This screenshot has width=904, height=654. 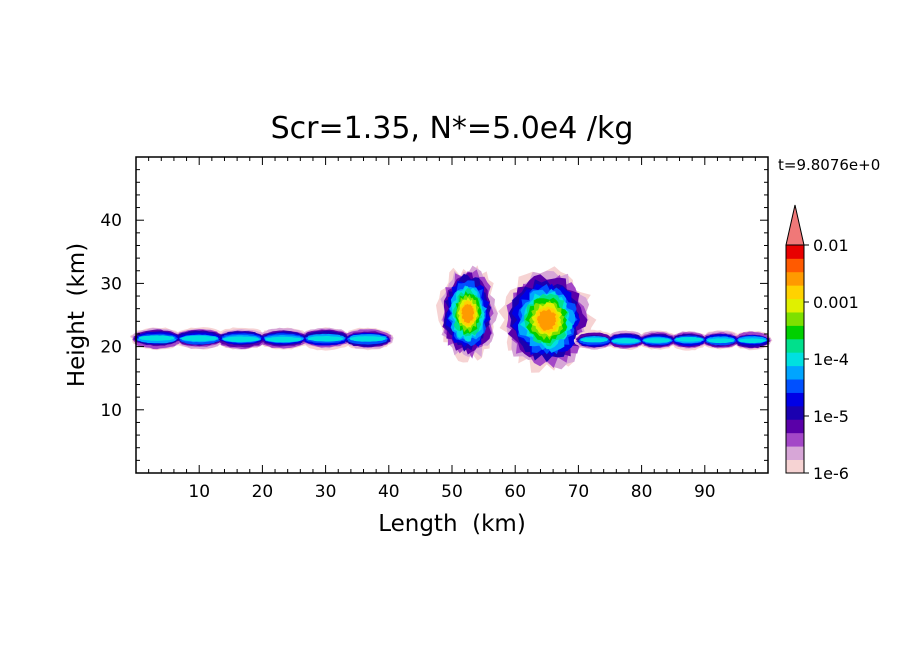 I want to click on y-tick-label: 20, so click(x=111, y=348).